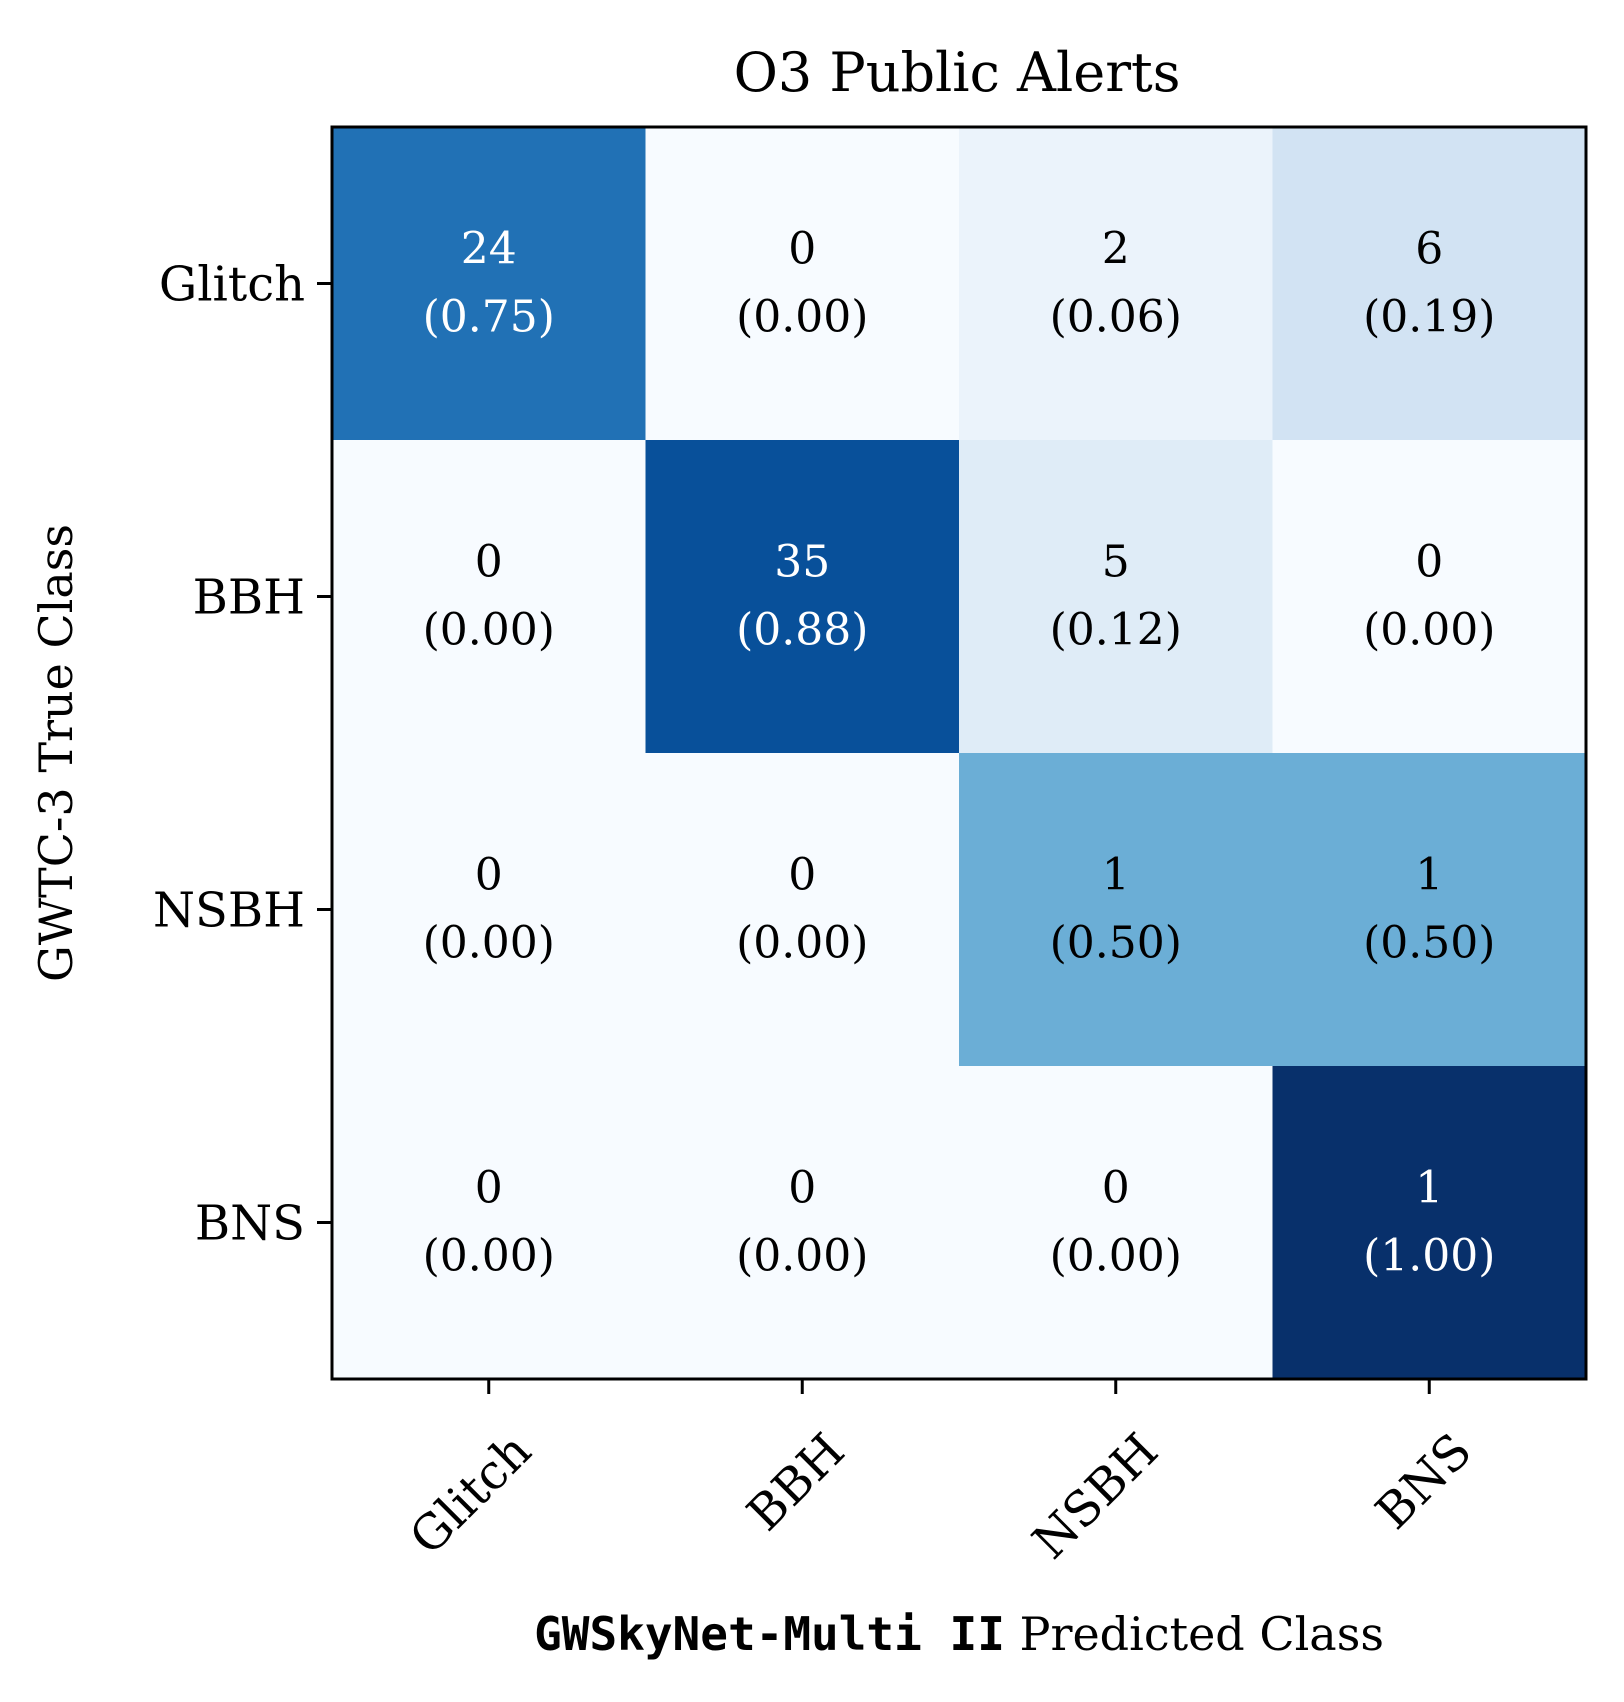 Image resolution: width=1624 pixels, height=1702 pixels. Describe the element at coordinates (1429, 1256) in the screenshot. I see `cell-fraction-label: (1.00)` at that location.